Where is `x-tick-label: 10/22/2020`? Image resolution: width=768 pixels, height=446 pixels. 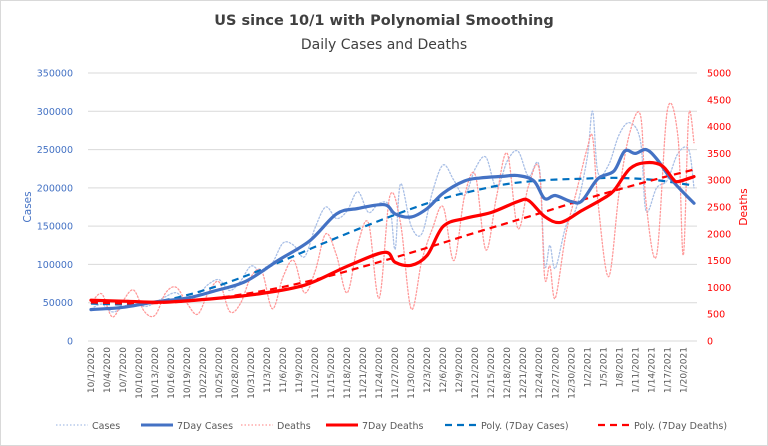 x-tick-label: 10/22/2020 is located at coordinates (204, 373).